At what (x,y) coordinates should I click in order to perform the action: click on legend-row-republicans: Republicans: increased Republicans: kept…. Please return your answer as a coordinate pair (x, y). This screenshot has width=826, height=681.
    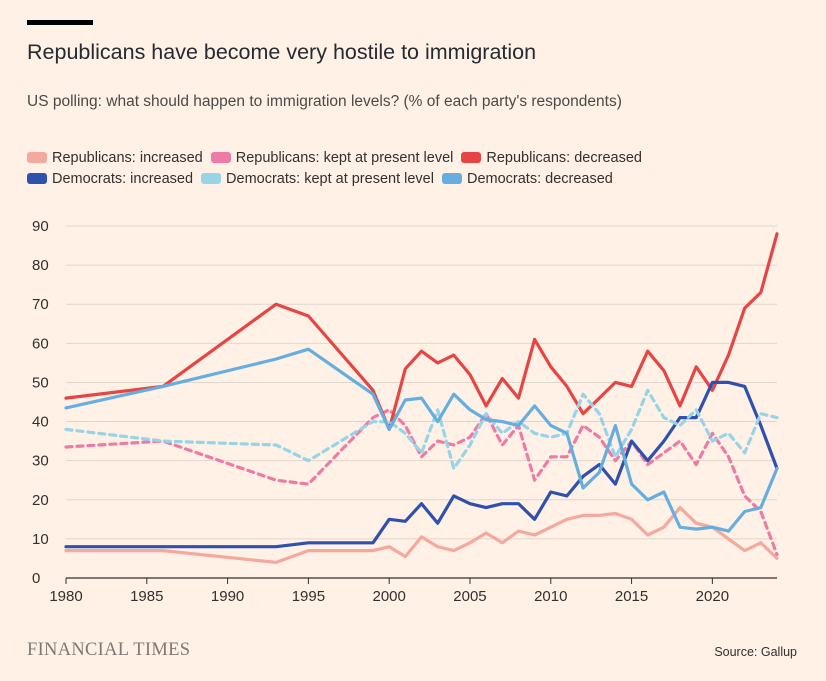
    Looking at the image, I should click on (422, 157).